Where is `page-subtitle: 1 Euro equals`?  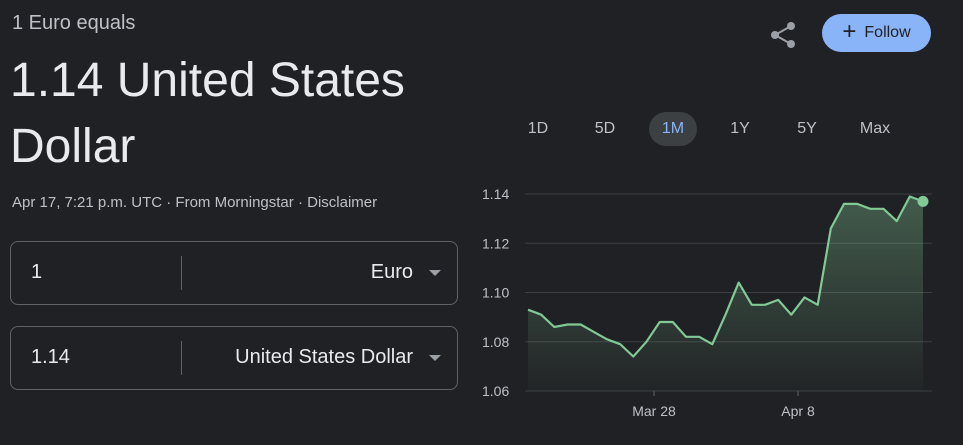
page-subtitle: 1 Euro equals is located at coordinates (74, 23).